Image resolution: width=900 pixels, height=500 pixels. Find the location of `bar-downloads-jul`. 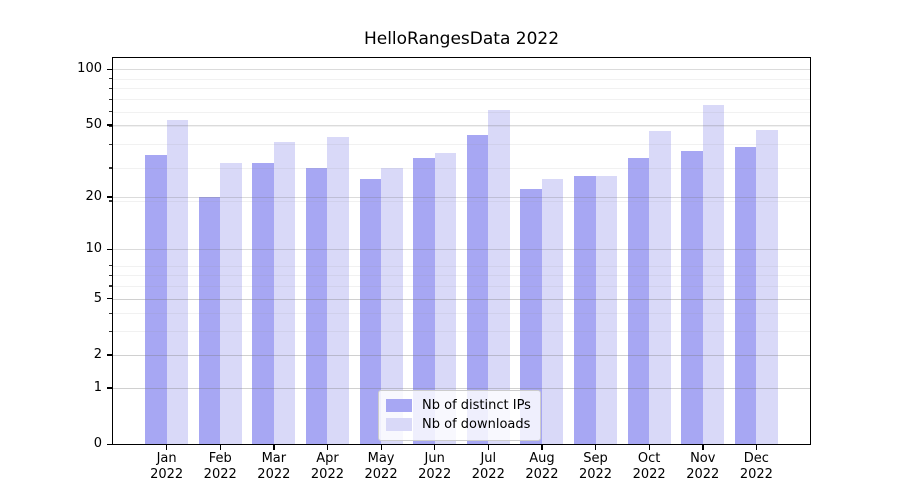

bar-downloads-jul is located at coordinates (499, 277).